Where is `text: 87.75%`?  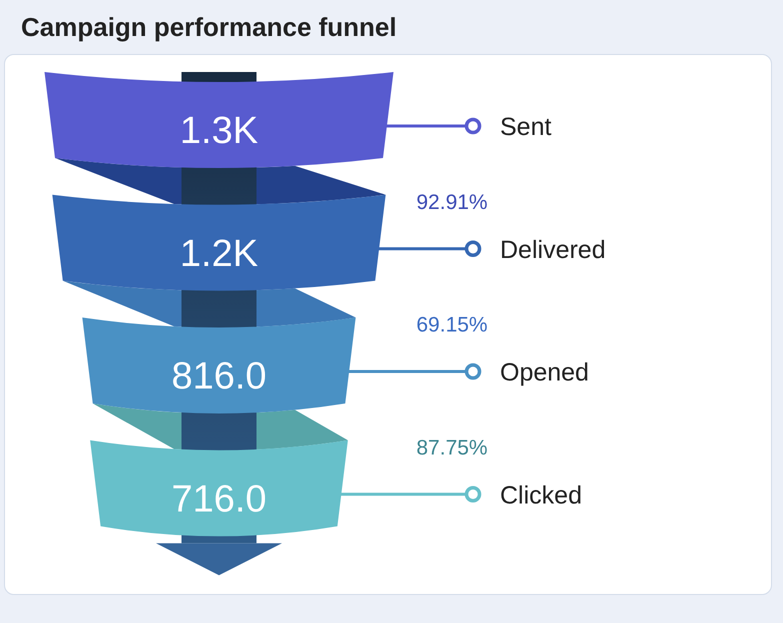
text: 87.75% is located at coordinates (452, 448).